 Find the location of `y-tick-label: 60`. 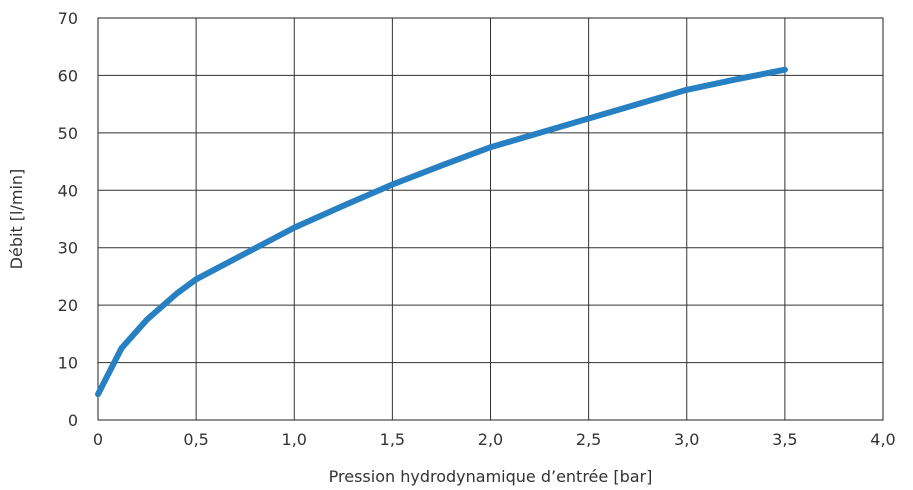

y-tick-label: 60 is located at coordinates (68, 75).